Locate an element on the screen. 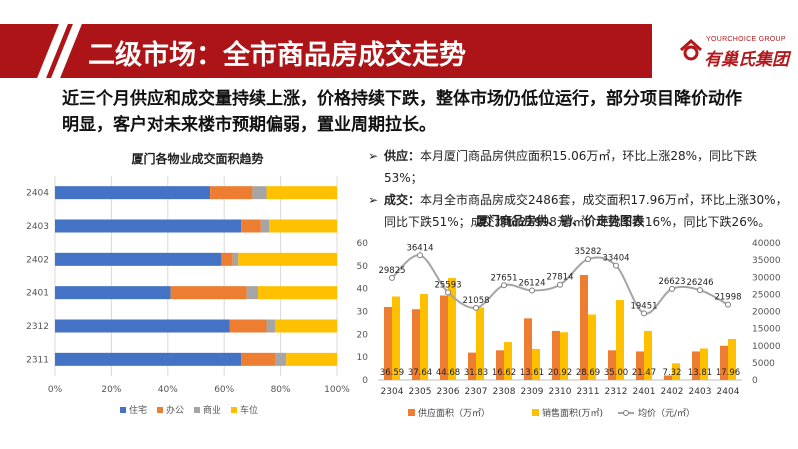 Image resolution: width=798 pixels, height=449 pixels. x-tick-label: 2401 is located at coordinates (644, 392).